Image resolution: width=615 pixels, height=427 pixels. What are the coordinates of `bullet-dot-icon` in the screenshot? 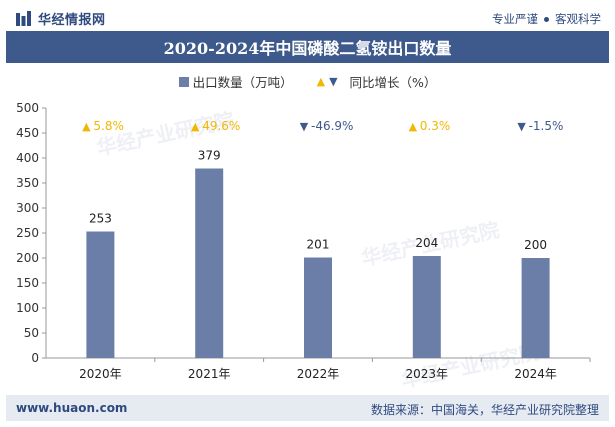 It's located at (546, 19).